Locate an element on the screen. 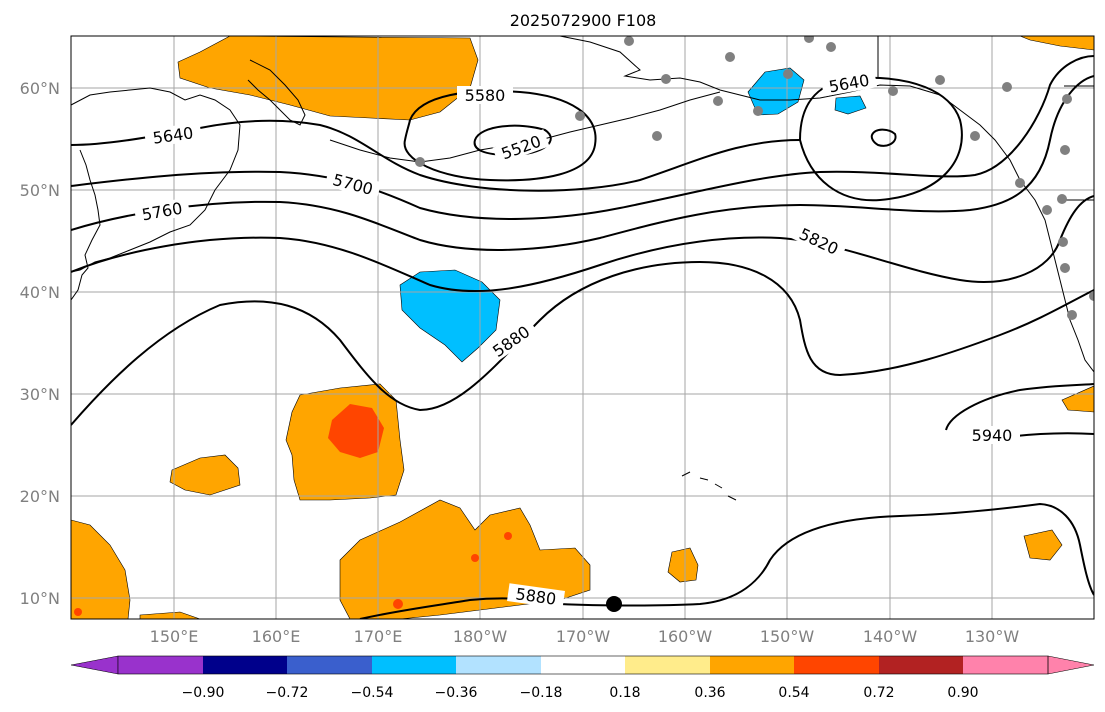 This screenshot has height=712, width=1105. lon-label: 150°E is located at coordinates (174, 636).